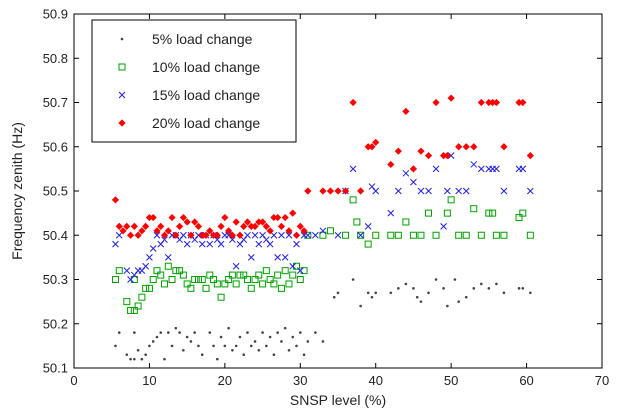  Describe the element at coordinates (202, 39) in the screenshot. I see `legend-entry-label: 5% load change` at that location.